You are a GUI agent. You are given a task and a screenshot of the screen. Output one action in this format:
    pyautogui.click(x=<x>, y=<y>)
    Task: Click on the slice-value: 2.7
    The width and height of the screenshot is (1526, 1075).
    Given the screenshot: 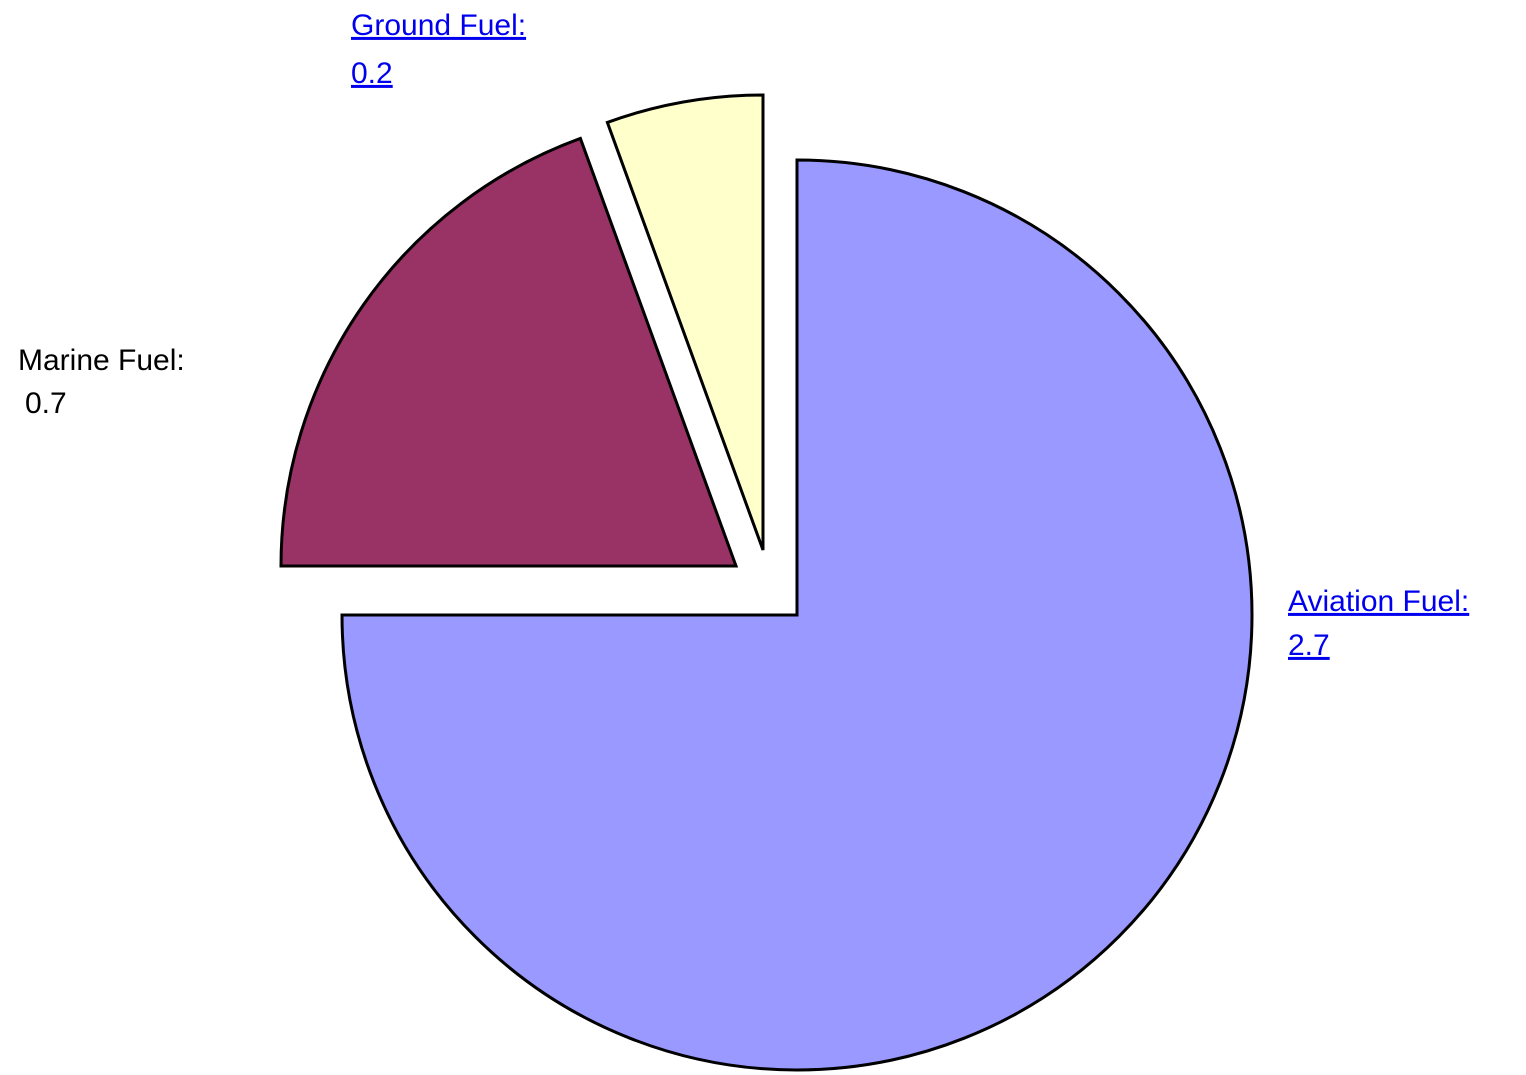 What is the action you would take?
    pyautogui.click(x=1309, y=645)
    